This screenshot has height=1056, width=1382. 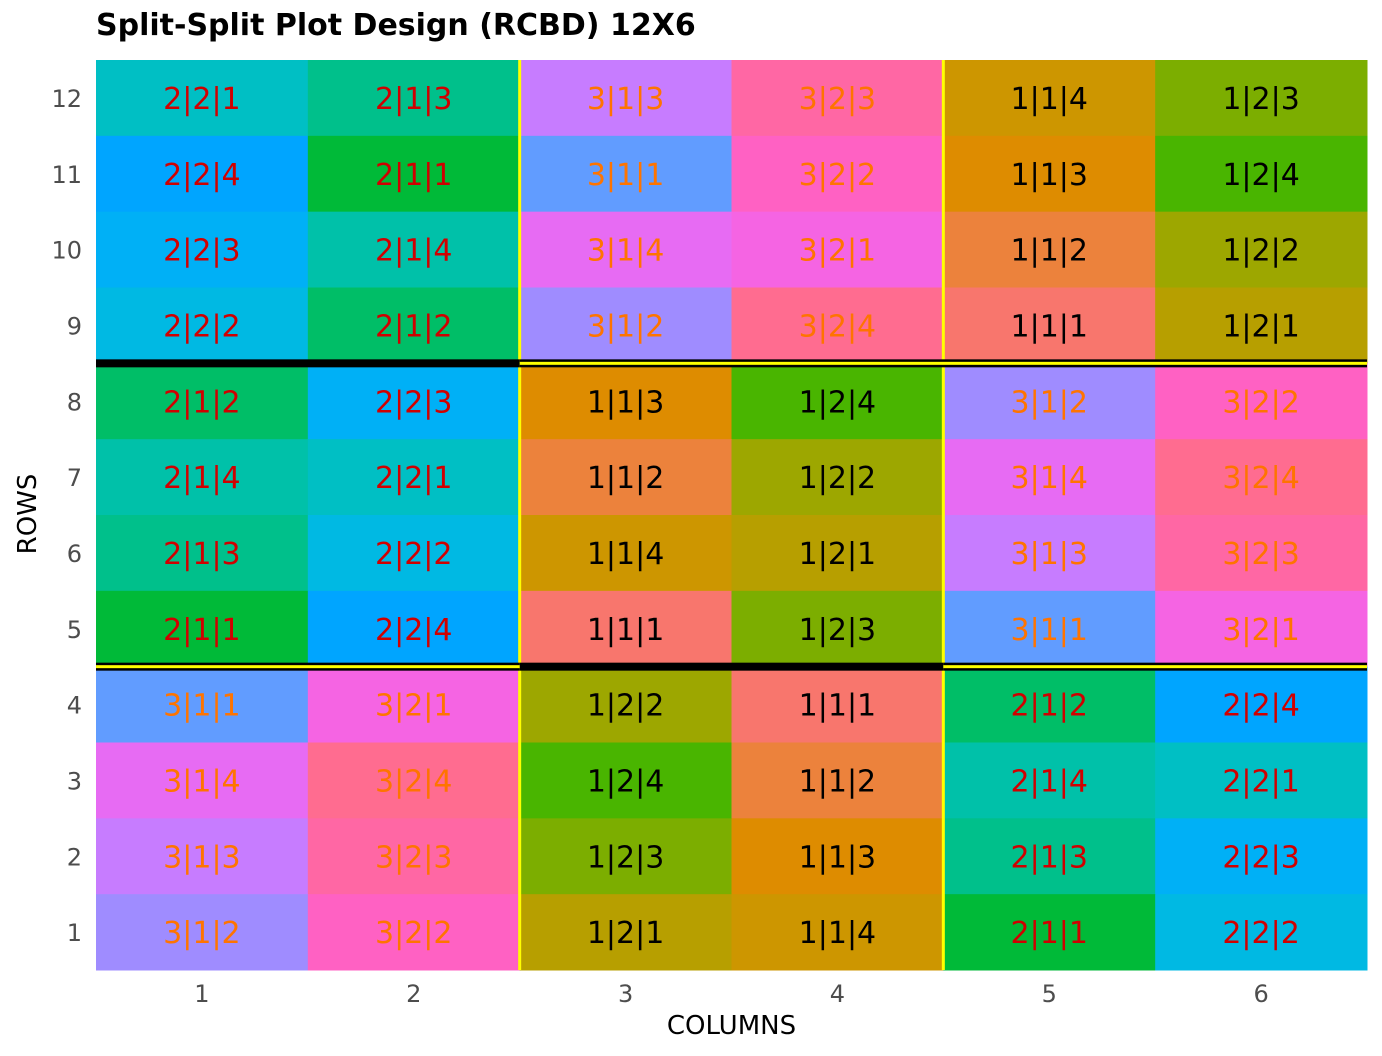 I want to click on plot-cell-r11-c4, so click(x=837, y=174).